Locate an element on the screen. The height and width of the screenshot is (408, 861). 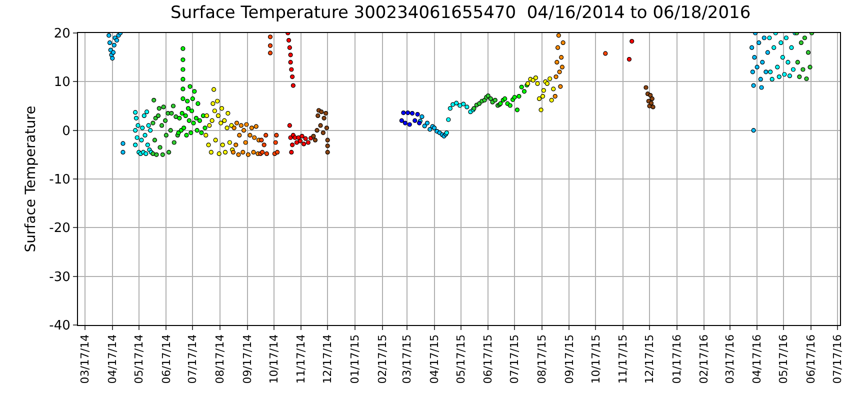
x-tick-label: 10/17/14 is located at coordinates (273, 359).